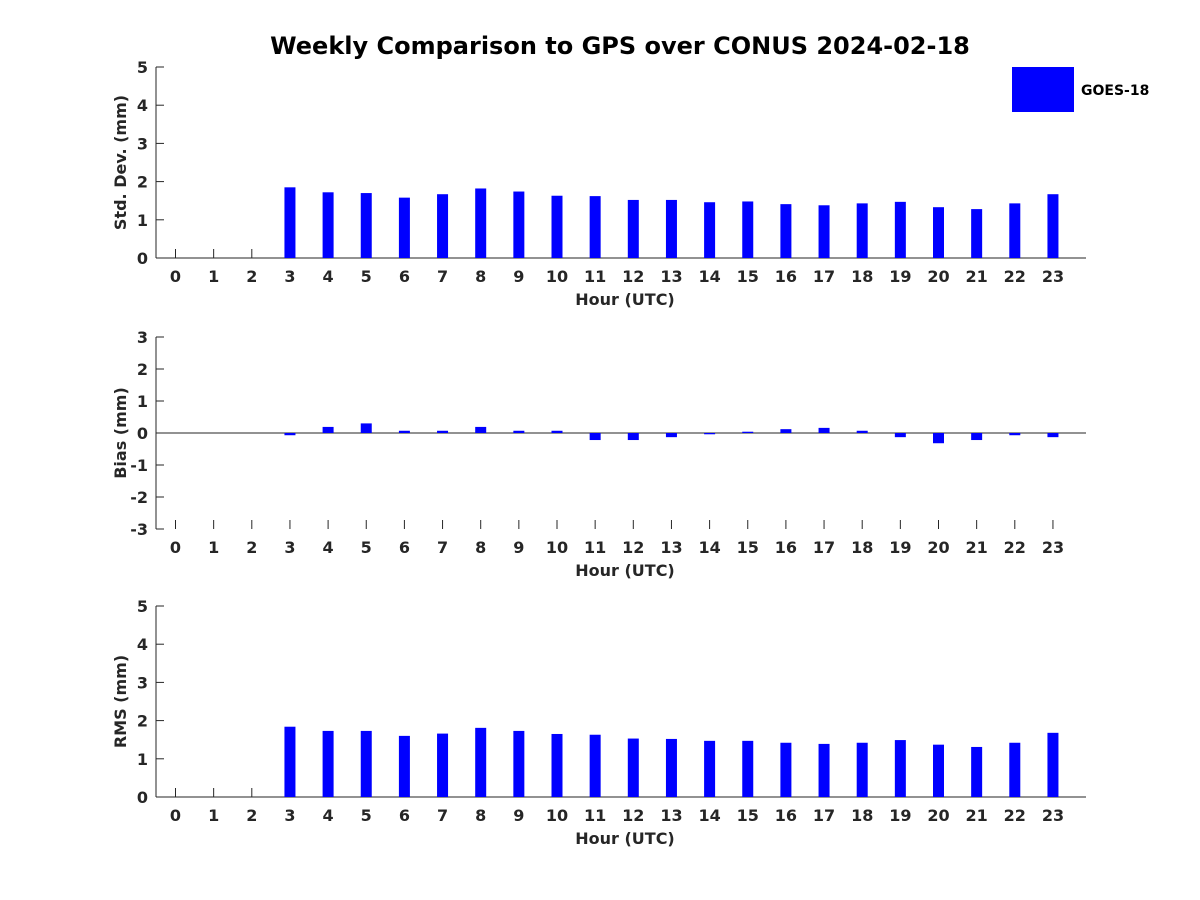 This screenshot has width=1200, height=900. Describe the element at coordinates (900, 276) in the screenshot. I see `x-tick-label: 19` at that location.